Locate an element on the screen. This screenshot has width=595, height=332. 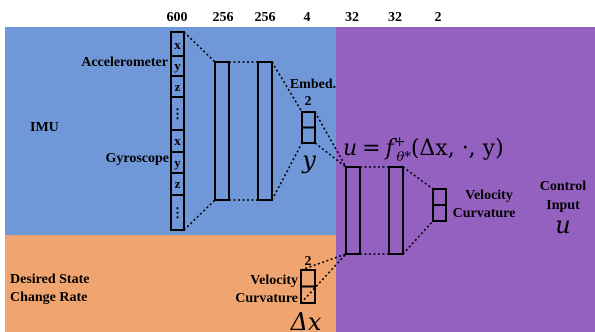
layer-size-256-b: 256 is located at coordinates (265, 17).